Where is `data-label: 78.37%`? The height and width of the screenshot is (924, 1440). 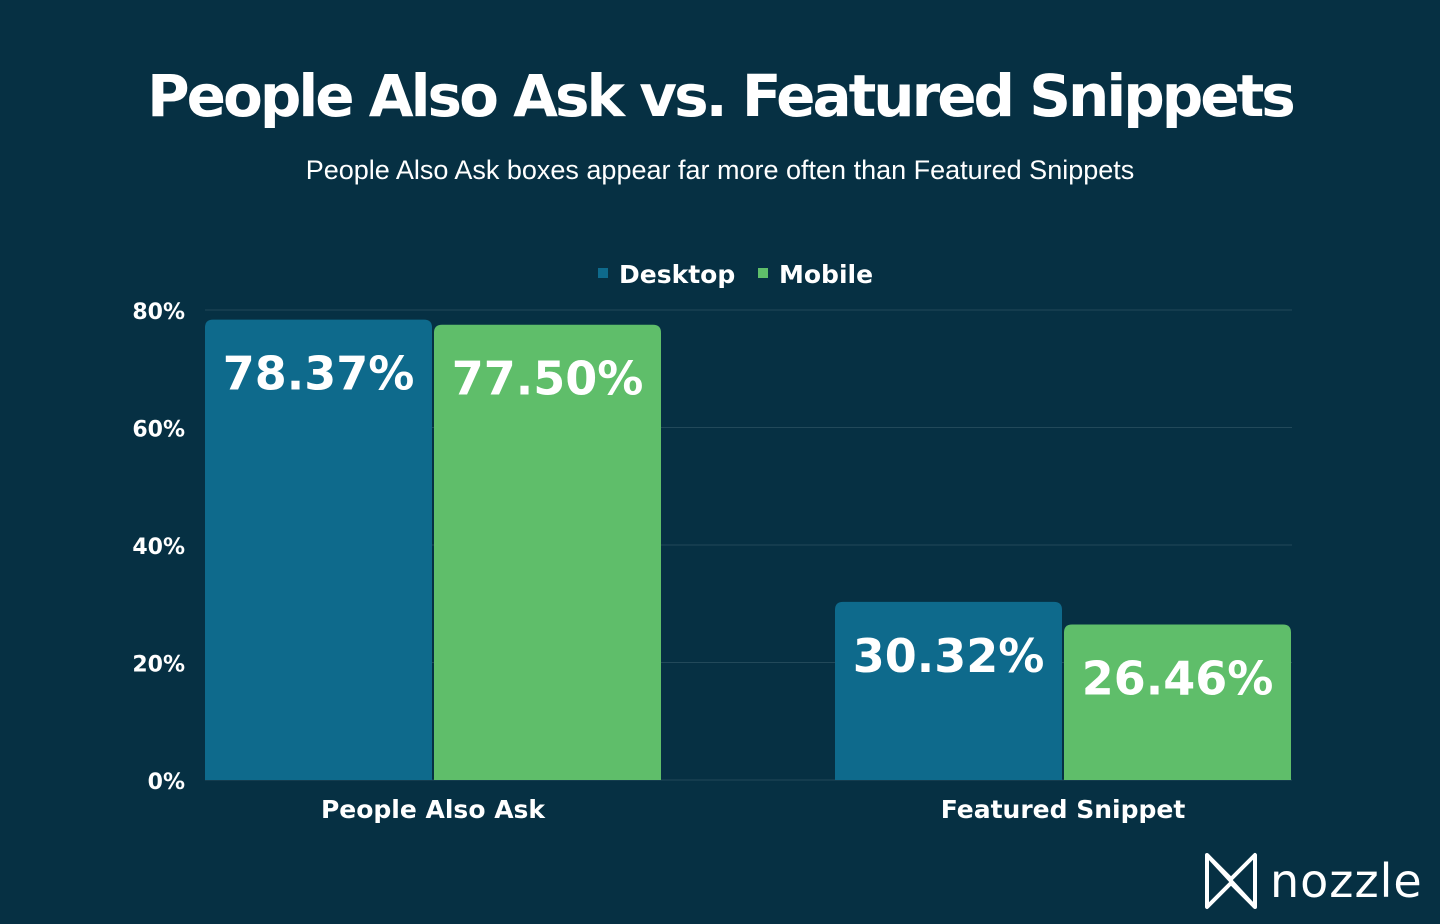 data-label: 78.37% is located at coordinates (319, 374).